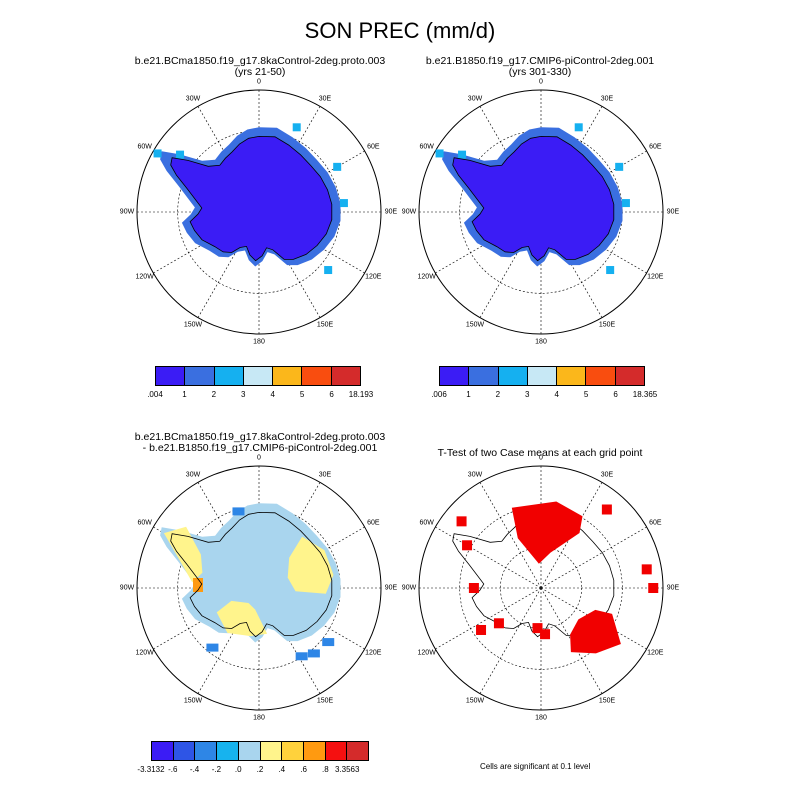 The width and height of the screenshot is (800, 800). Describe the element at coordinates (475, 701) in the screenshot. I see `longitude-label: 150W` at that location.